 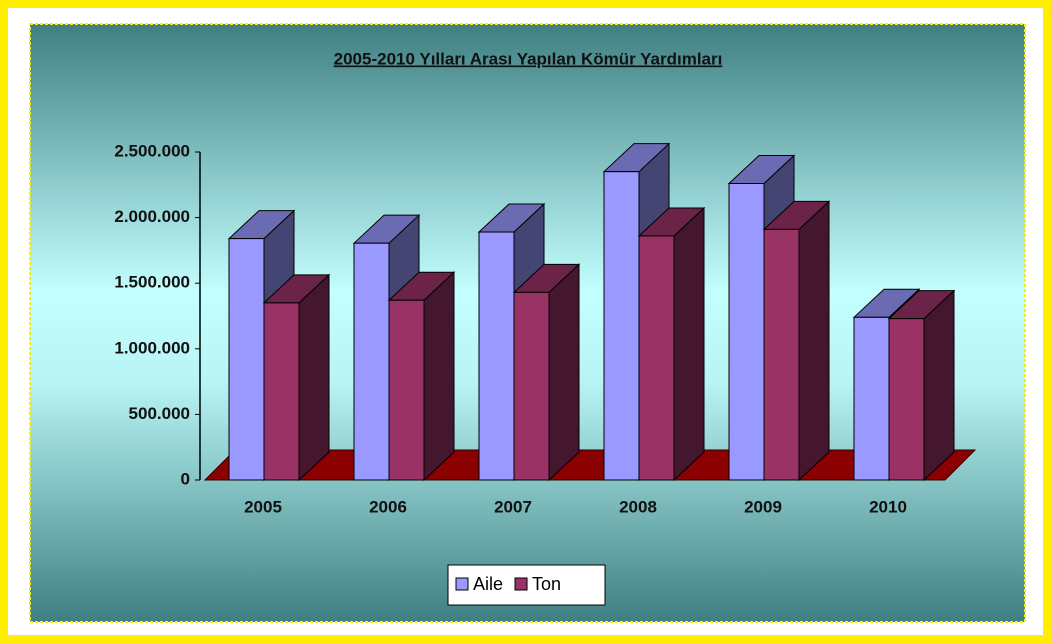 I want to click on y-tick-label: 500.000, so click(x=159, y=413).